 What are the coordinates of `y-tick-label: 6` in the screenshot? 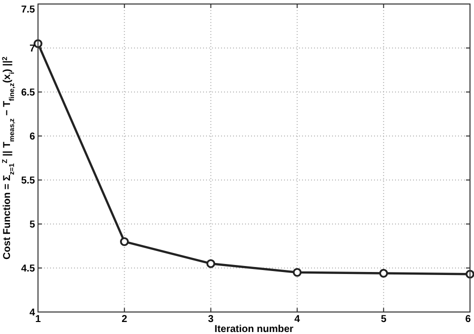 It's located at (32, 137).